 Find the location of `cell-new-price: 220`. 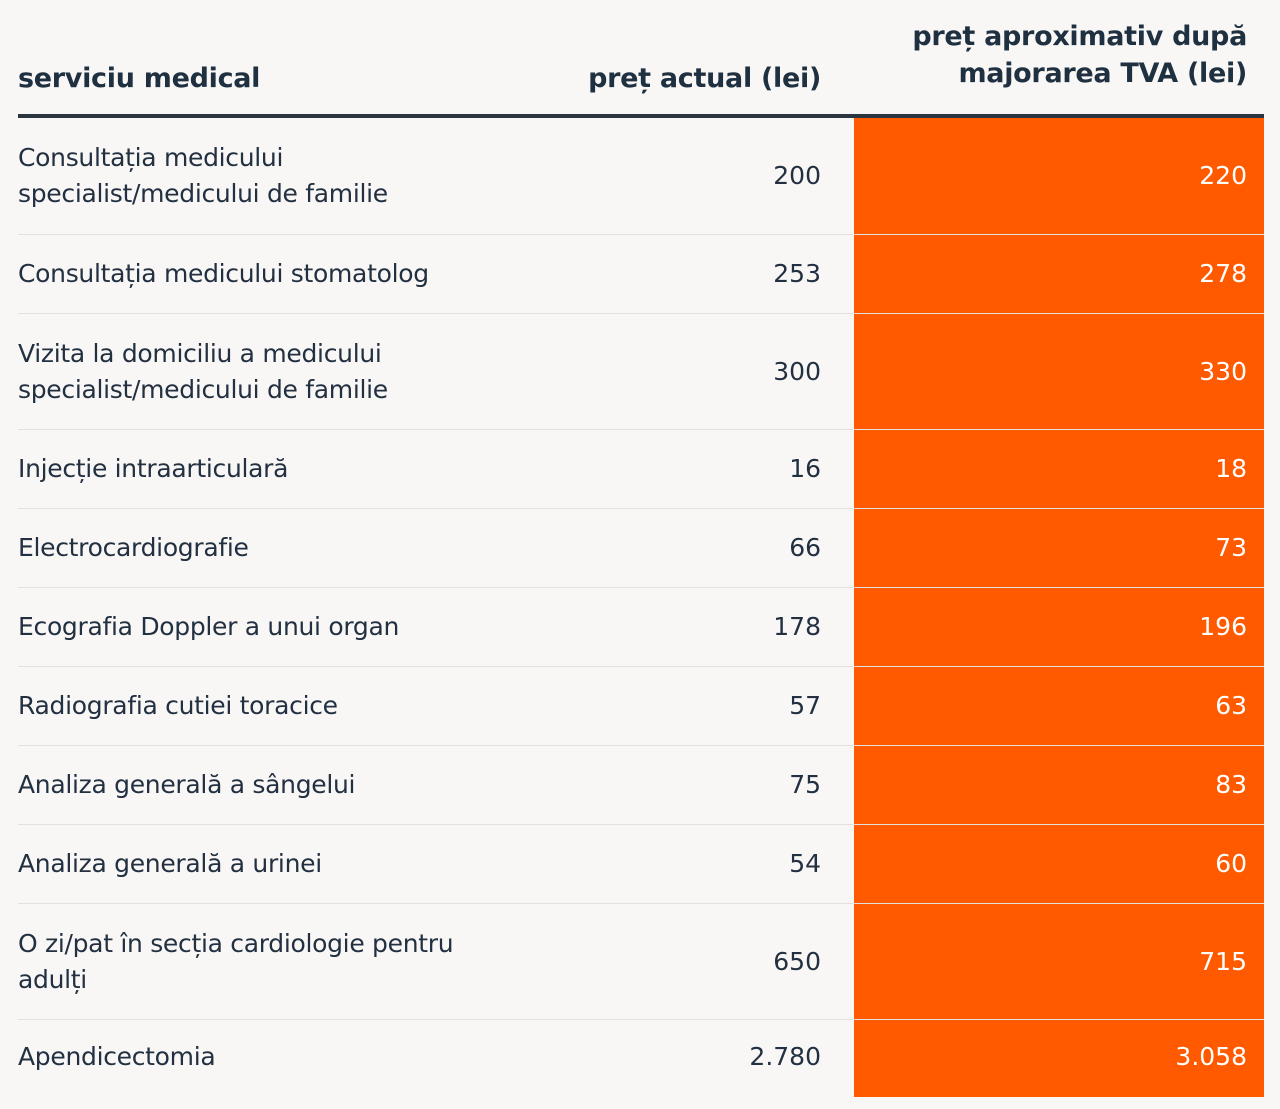

cell-new-price: 220 is located at coordinates (1223, 175).